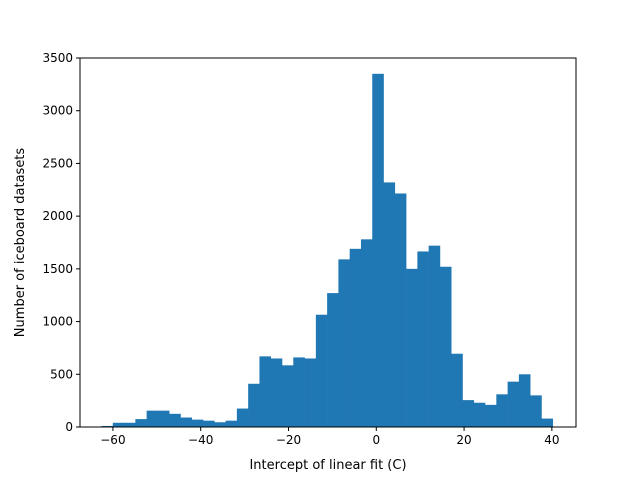 The image size is (640, 480). I want to click on y-axis-ticks: 0 500 1000 1500 2000 2500 3000 3500, so click(61, 242).